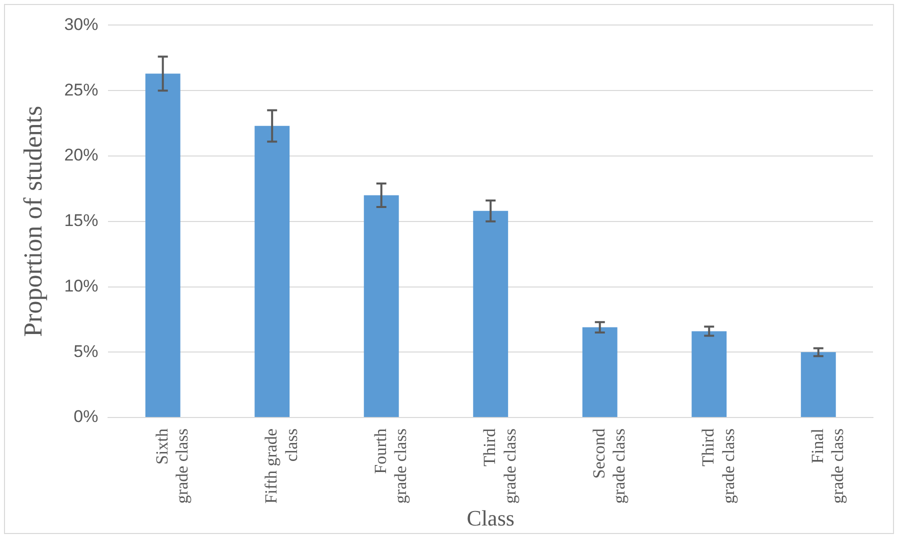 This screenshot has width=900, height=538. Describe the element at coordinates (828, 466) in the screenshot. I see `x-tick-label: Final grade class` at that location.